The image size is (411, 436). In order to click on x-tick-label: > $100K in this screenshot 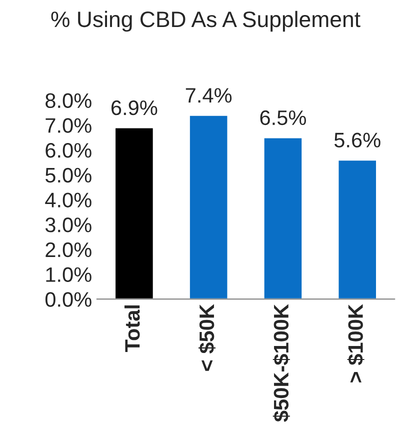, I will do `click(355, 343)`.